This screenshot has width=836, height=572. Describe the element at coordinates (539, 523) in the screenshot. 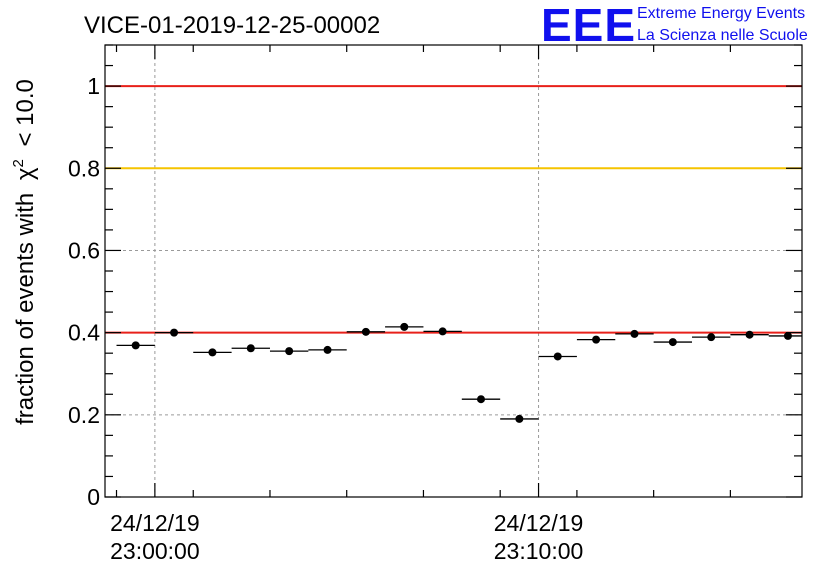

I see `x-tick-date-1: 24/12/19` at that location.